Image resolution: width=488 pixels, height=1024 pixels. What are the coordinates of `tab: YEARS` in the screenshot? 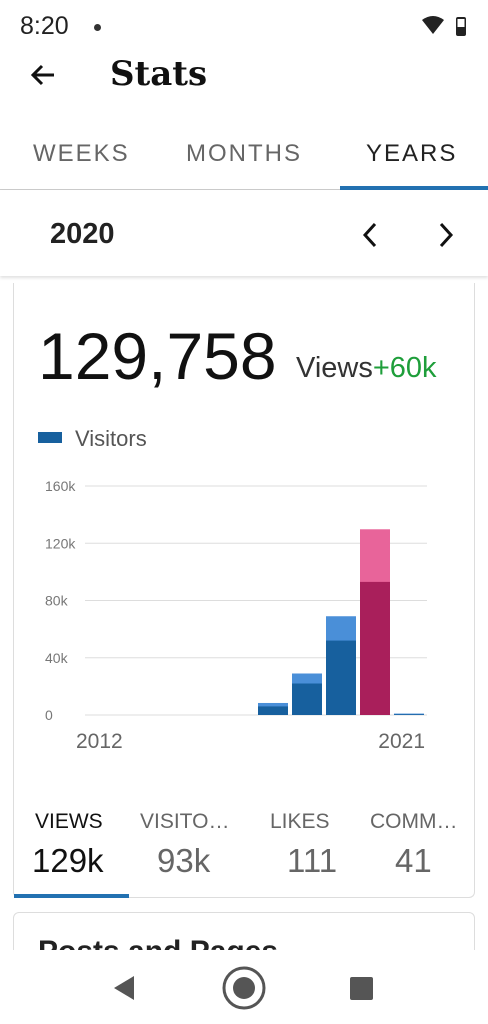 It's located at (412, 153).